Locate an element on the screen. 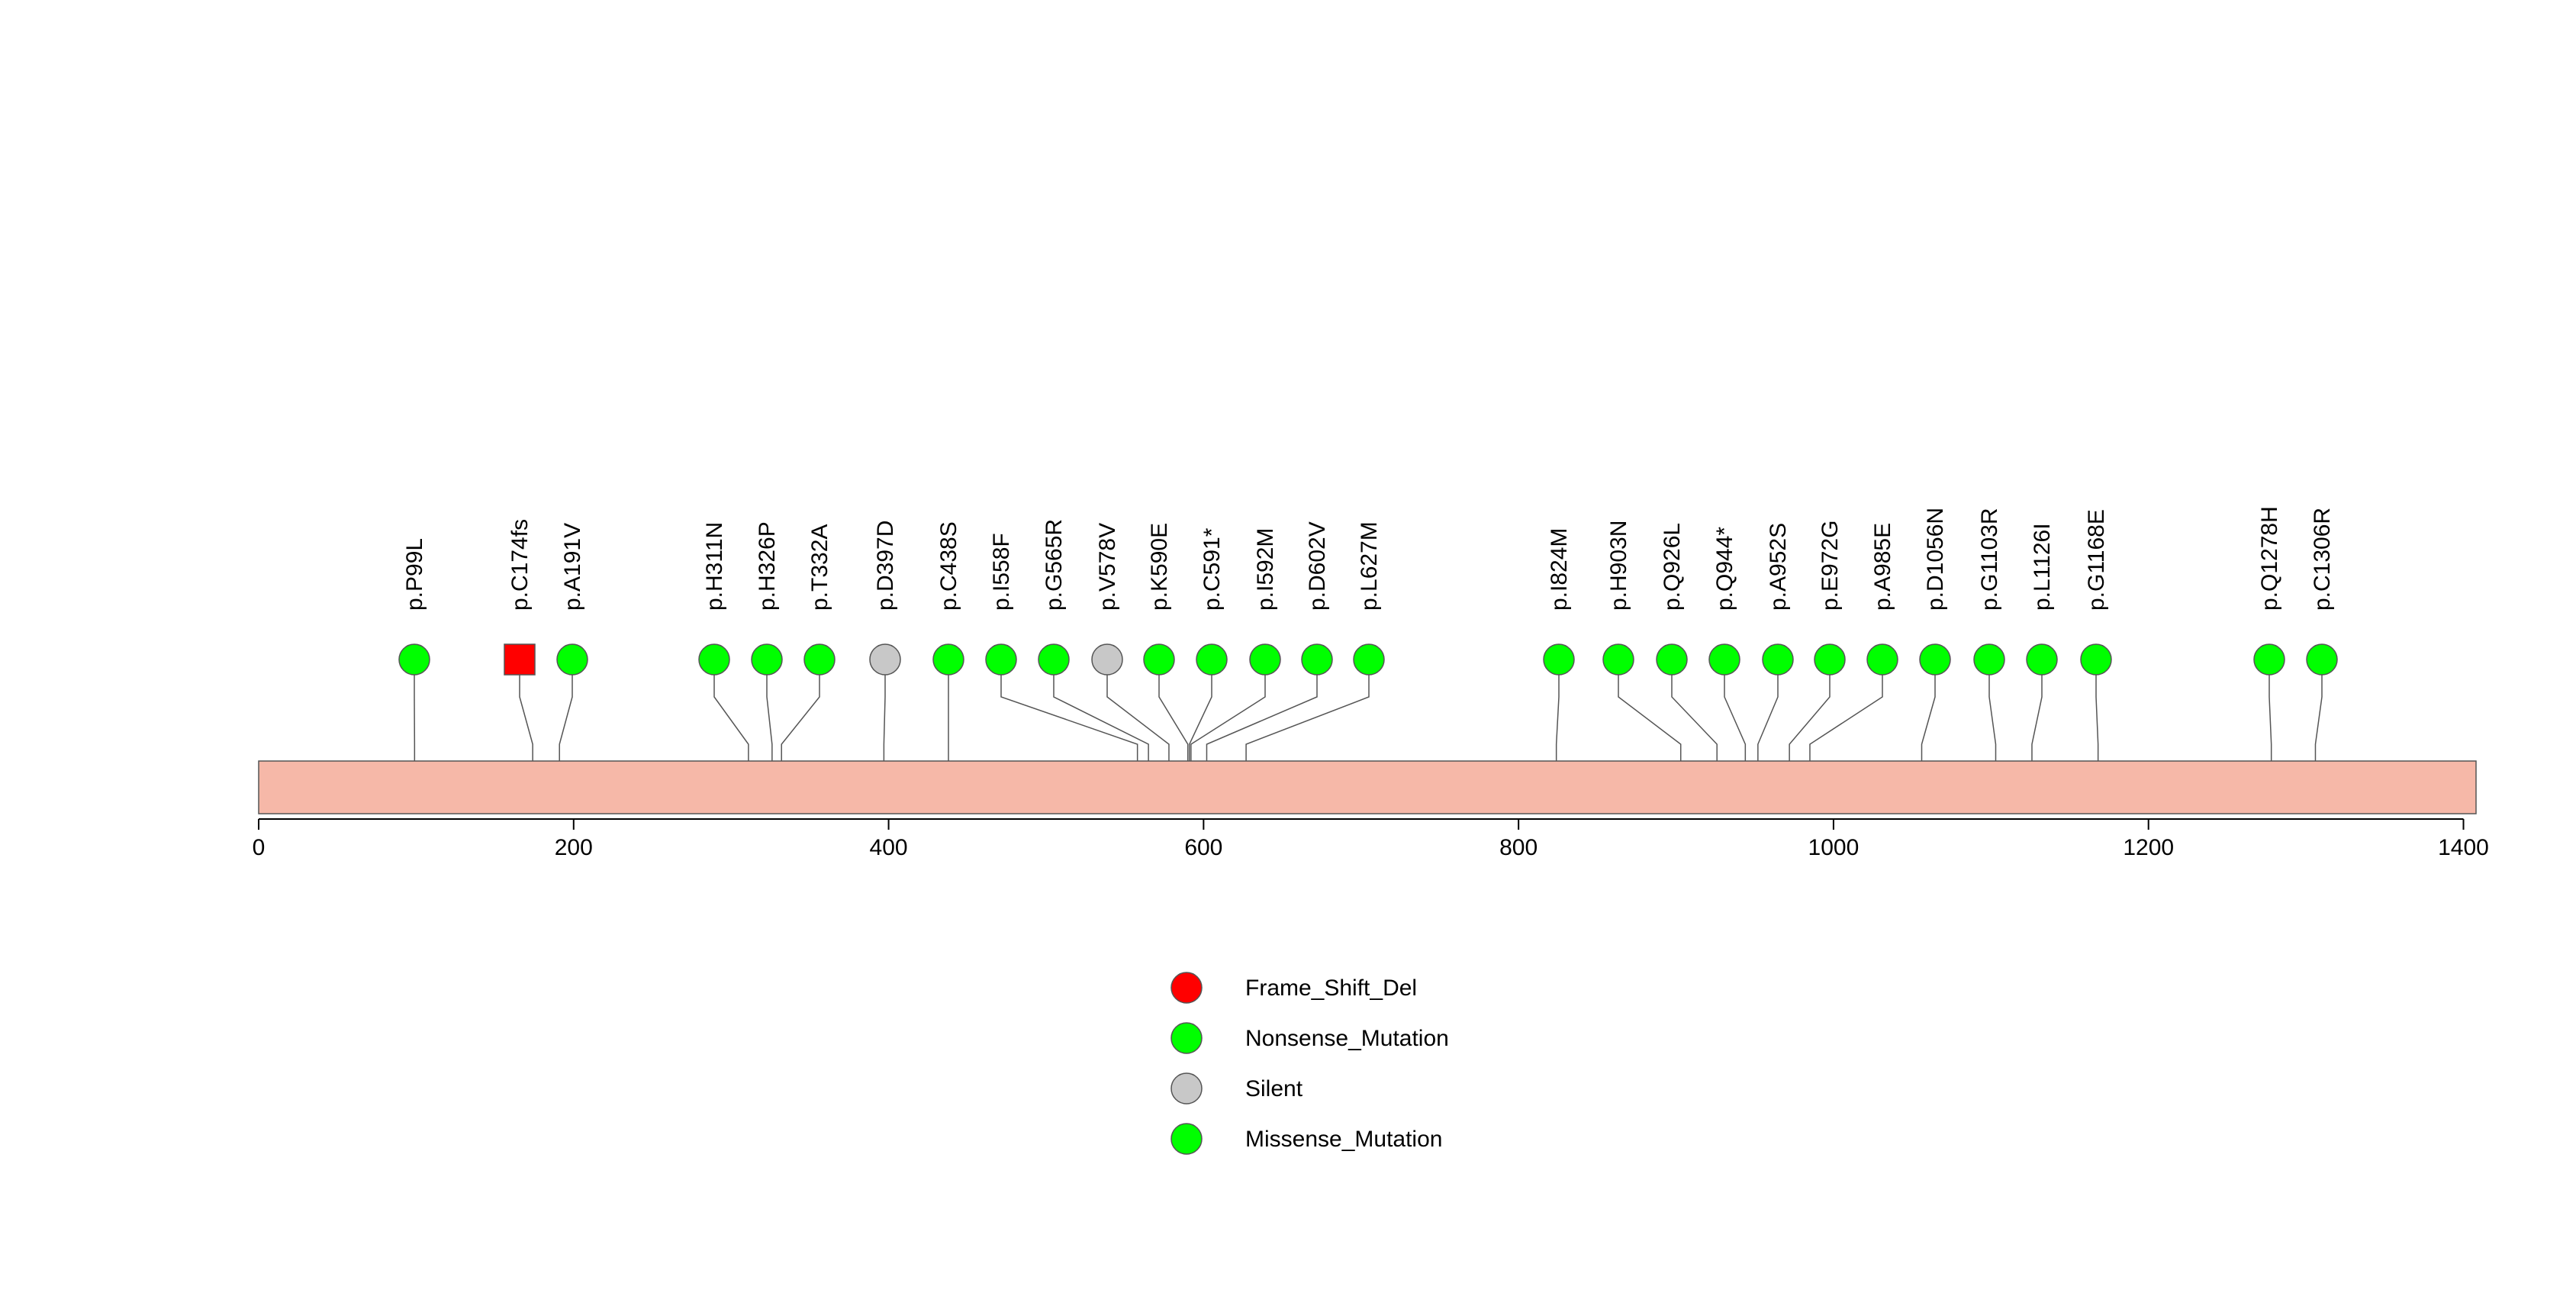  mutation-label-p-a191v: p.A191V is located at coordinates (572, 567).